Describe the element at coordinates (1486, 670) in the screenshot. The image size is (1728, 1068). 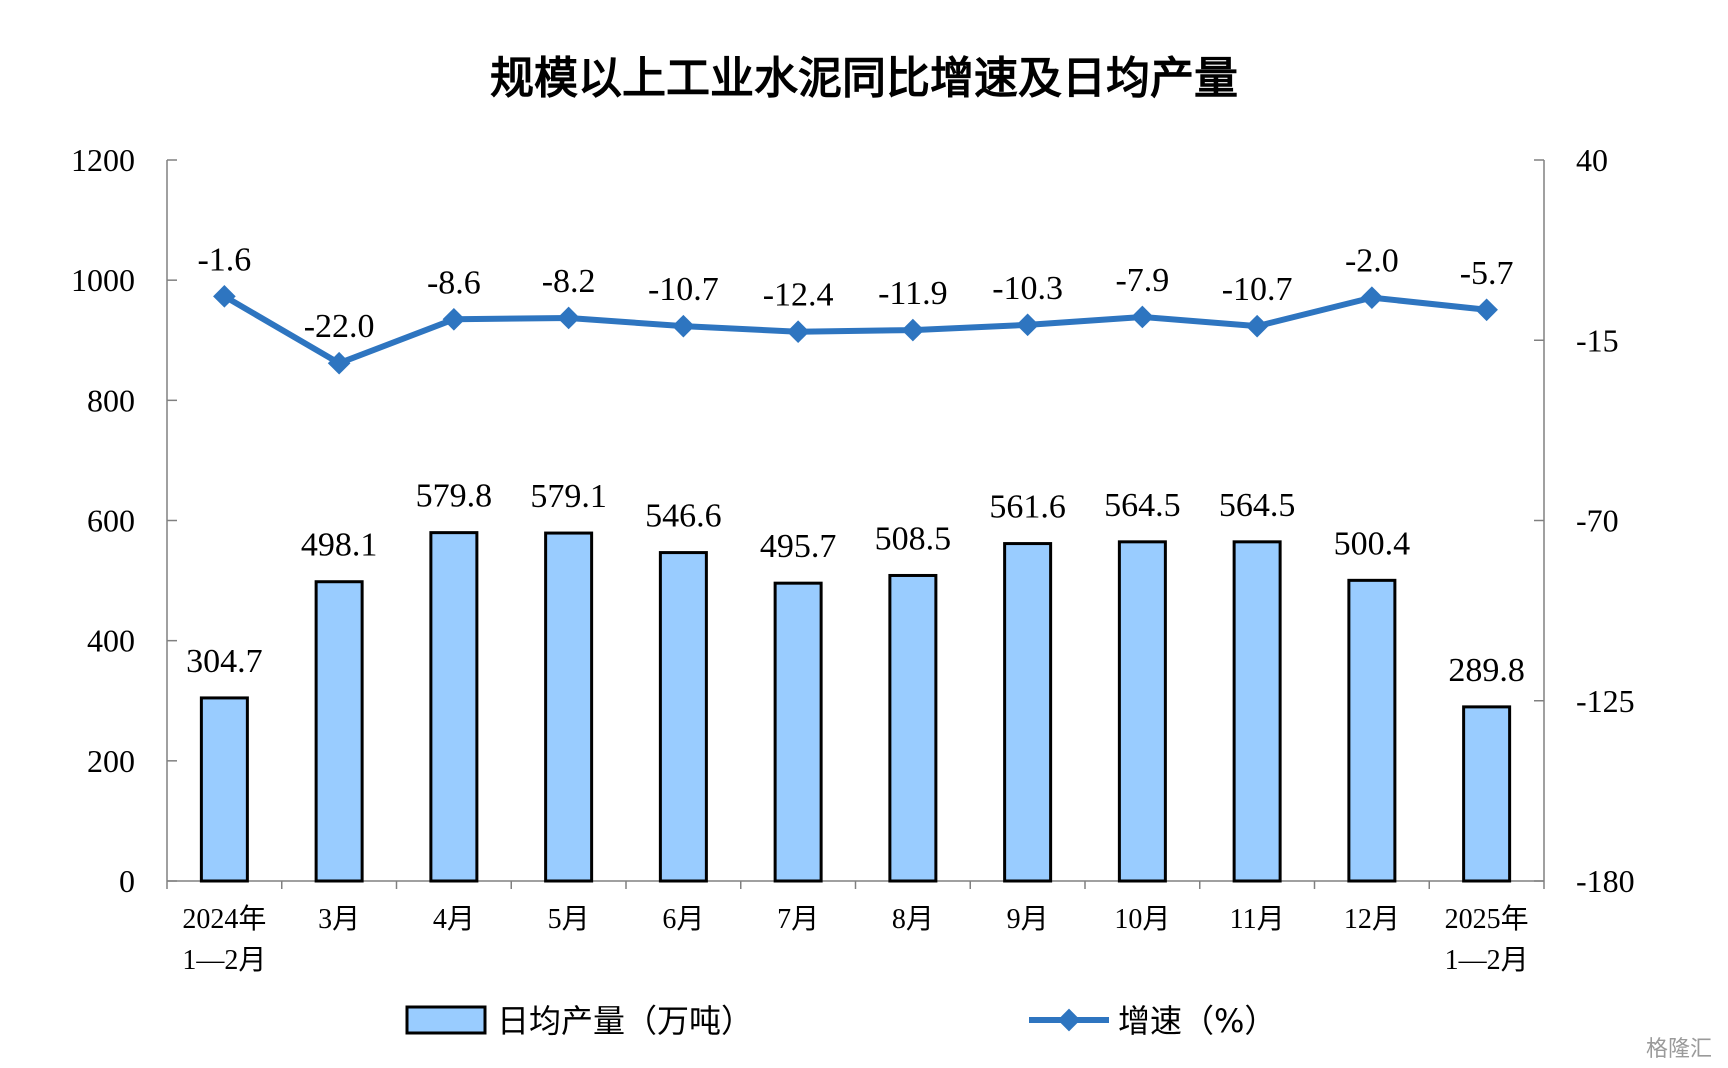
I see `bar-data-label: 289.8` at that location.